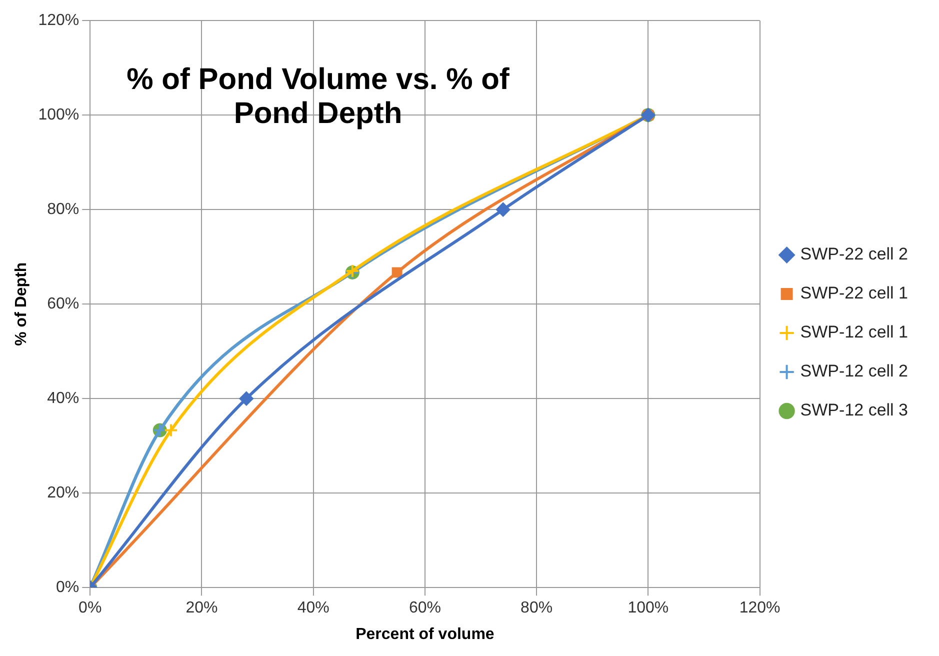 The image size is (939, 656). What do you see at coordinates (59, 115) in the screenshot?
I see `y-tick-label: 100%` at bounding box center [59, 115].